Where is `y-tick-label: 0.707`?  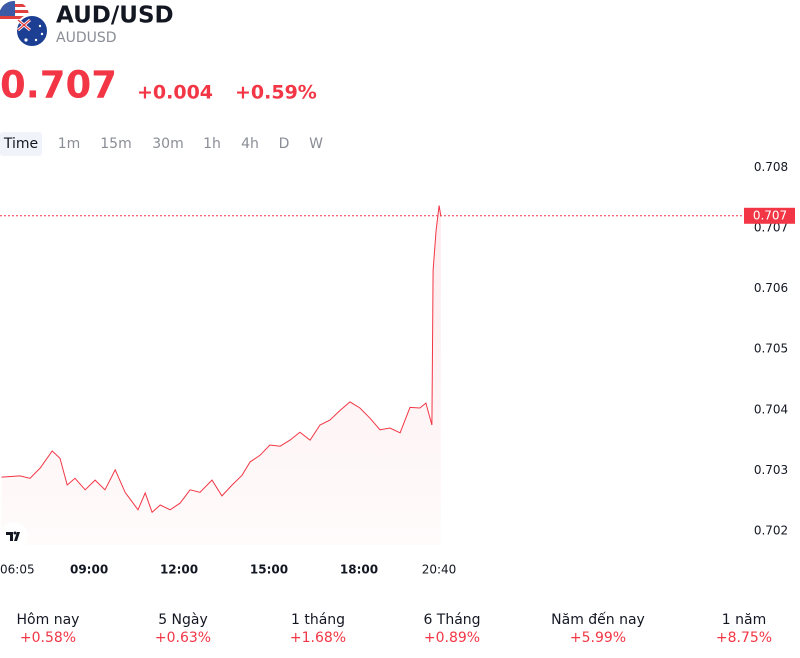 y-tick-label: 0.707 is located at coordinates (771, 227).